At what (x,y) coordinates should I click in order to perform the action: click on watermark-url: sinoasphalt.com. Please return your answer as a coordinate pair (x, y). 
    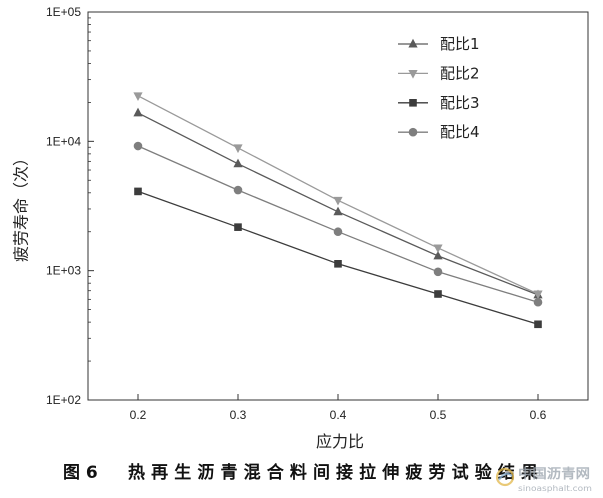
    Looking at the image, I should click on (555, 488).